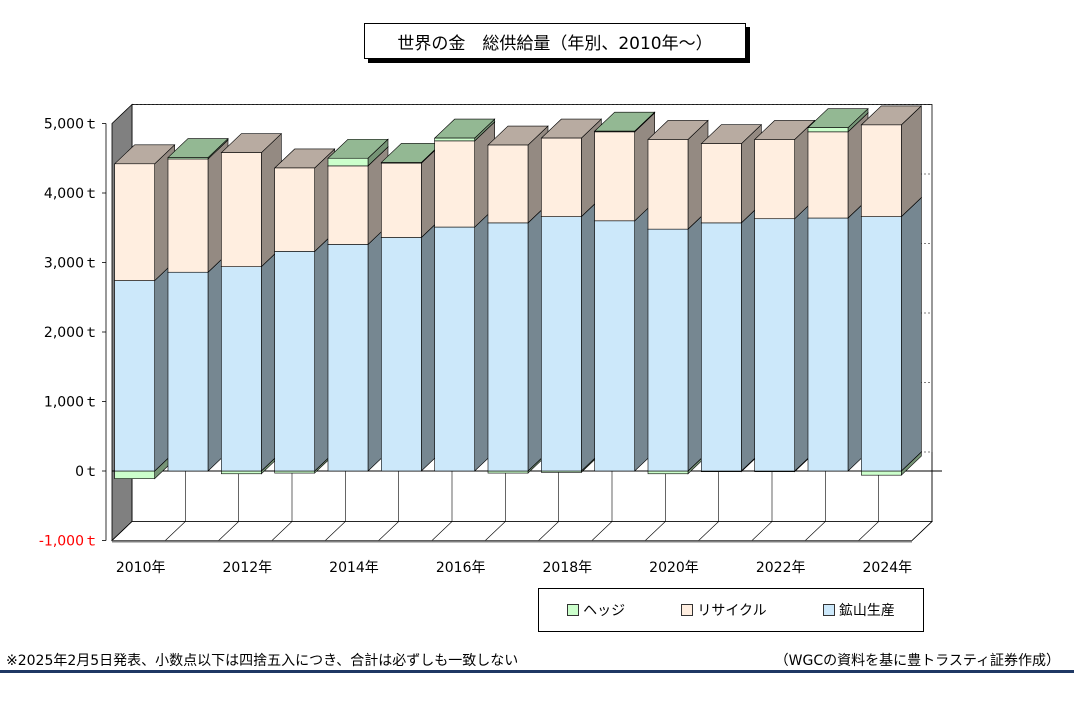  Describe the element at coordinates (262, 661) in the screenshot. I see `footnote: ※2025年2月5日発表、小数点以下は四捨五入につき、合計は必ずしも一致しない` at that location.